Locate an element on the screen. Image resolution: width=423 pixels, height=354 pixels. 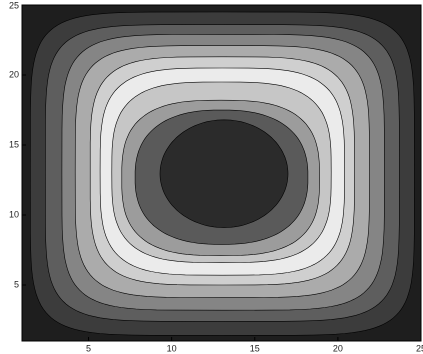
y-tick-label: 10 is located at coordinates (14, 214).